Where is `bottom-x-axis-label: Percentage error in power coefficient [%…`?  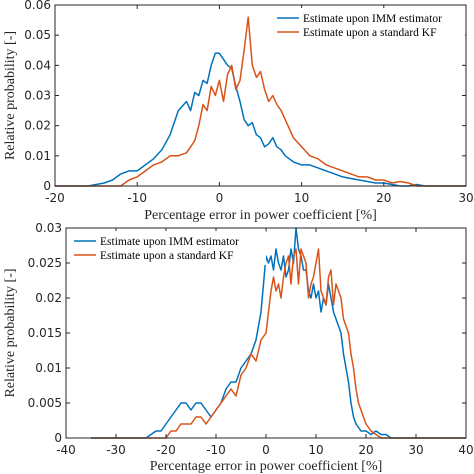 bottom-x-axis-label: Percentage error in power coefficient [%… is located at coordinates (266, 466).